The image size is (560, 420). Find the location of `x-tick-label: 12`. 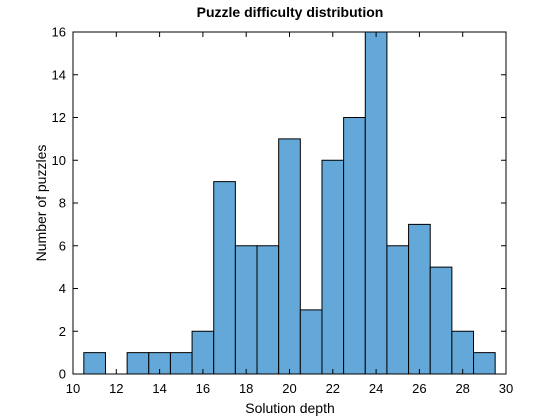

x-tick-label: 12 is located at coordinates (116, 388).